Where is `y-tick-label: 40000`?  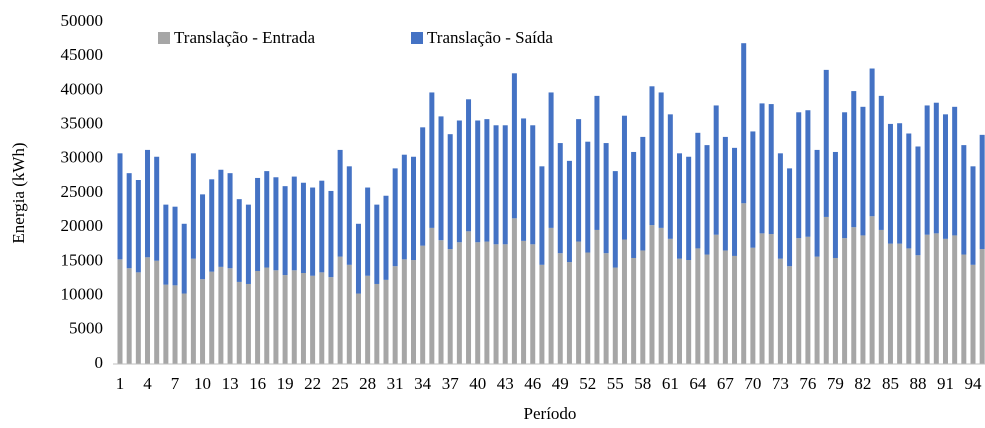
y-tick-label: 40000 is located at coordinates (82, 88).